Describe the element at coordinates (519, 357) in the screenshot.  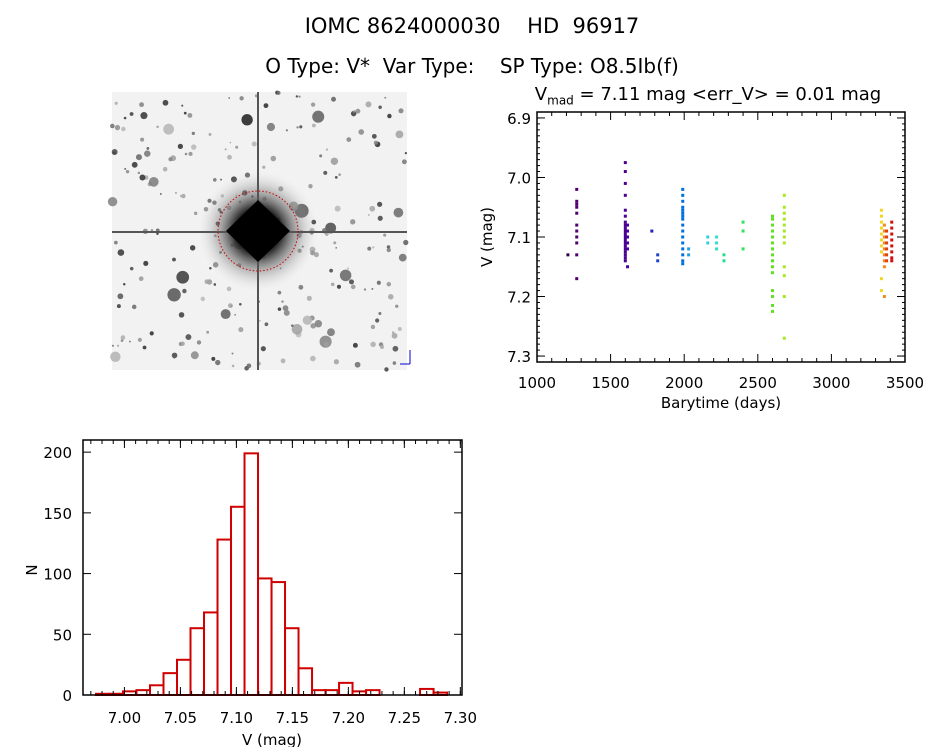
I see `lc-ytick-label: 7.3` at that location.